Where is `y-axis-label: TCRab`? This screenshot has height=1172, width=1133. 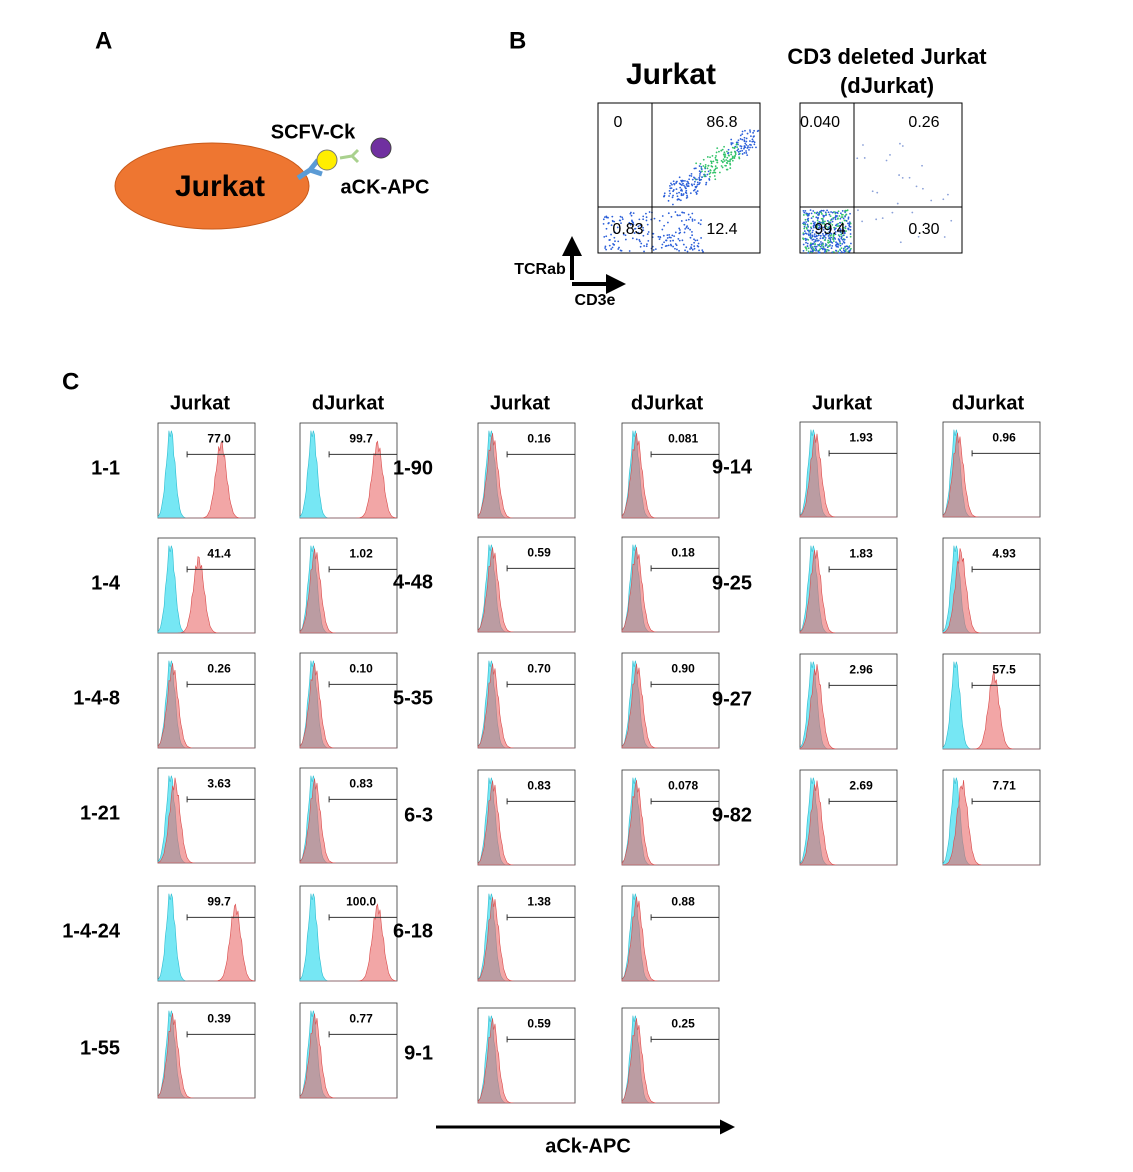
y-axis-label: TCRab is located at coordinates (540, 269).